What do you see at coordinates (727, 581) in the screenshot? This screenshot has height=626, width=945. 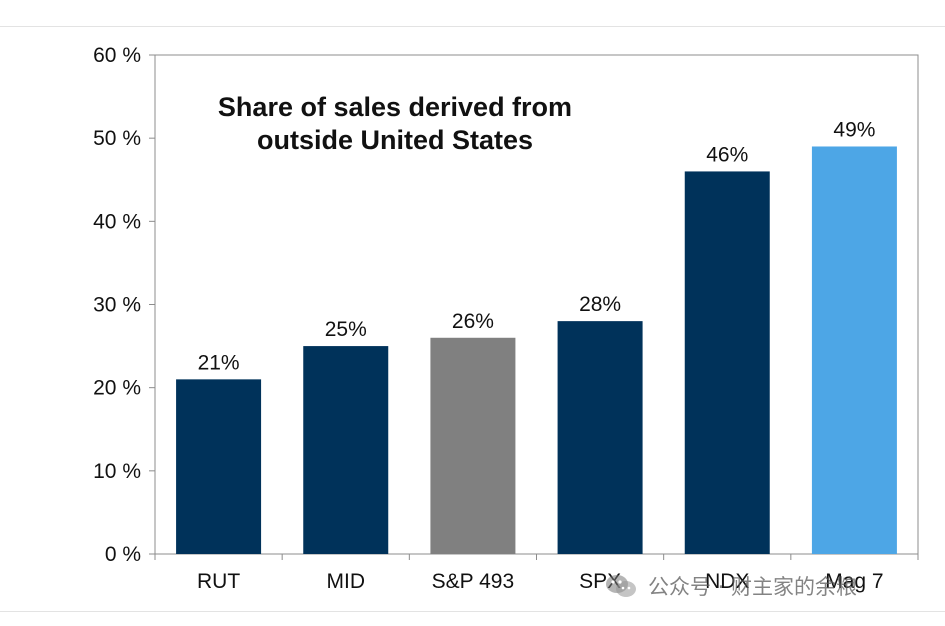 I see `category-label: NDX` at bounding box center [727, 581].